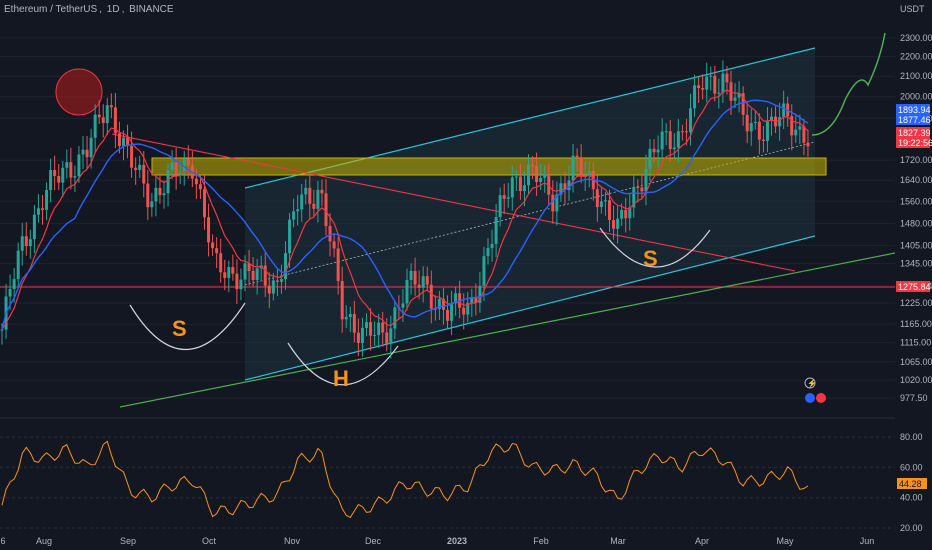  I want to click on rsi-current-tag: 44.28, so click(912, 483).